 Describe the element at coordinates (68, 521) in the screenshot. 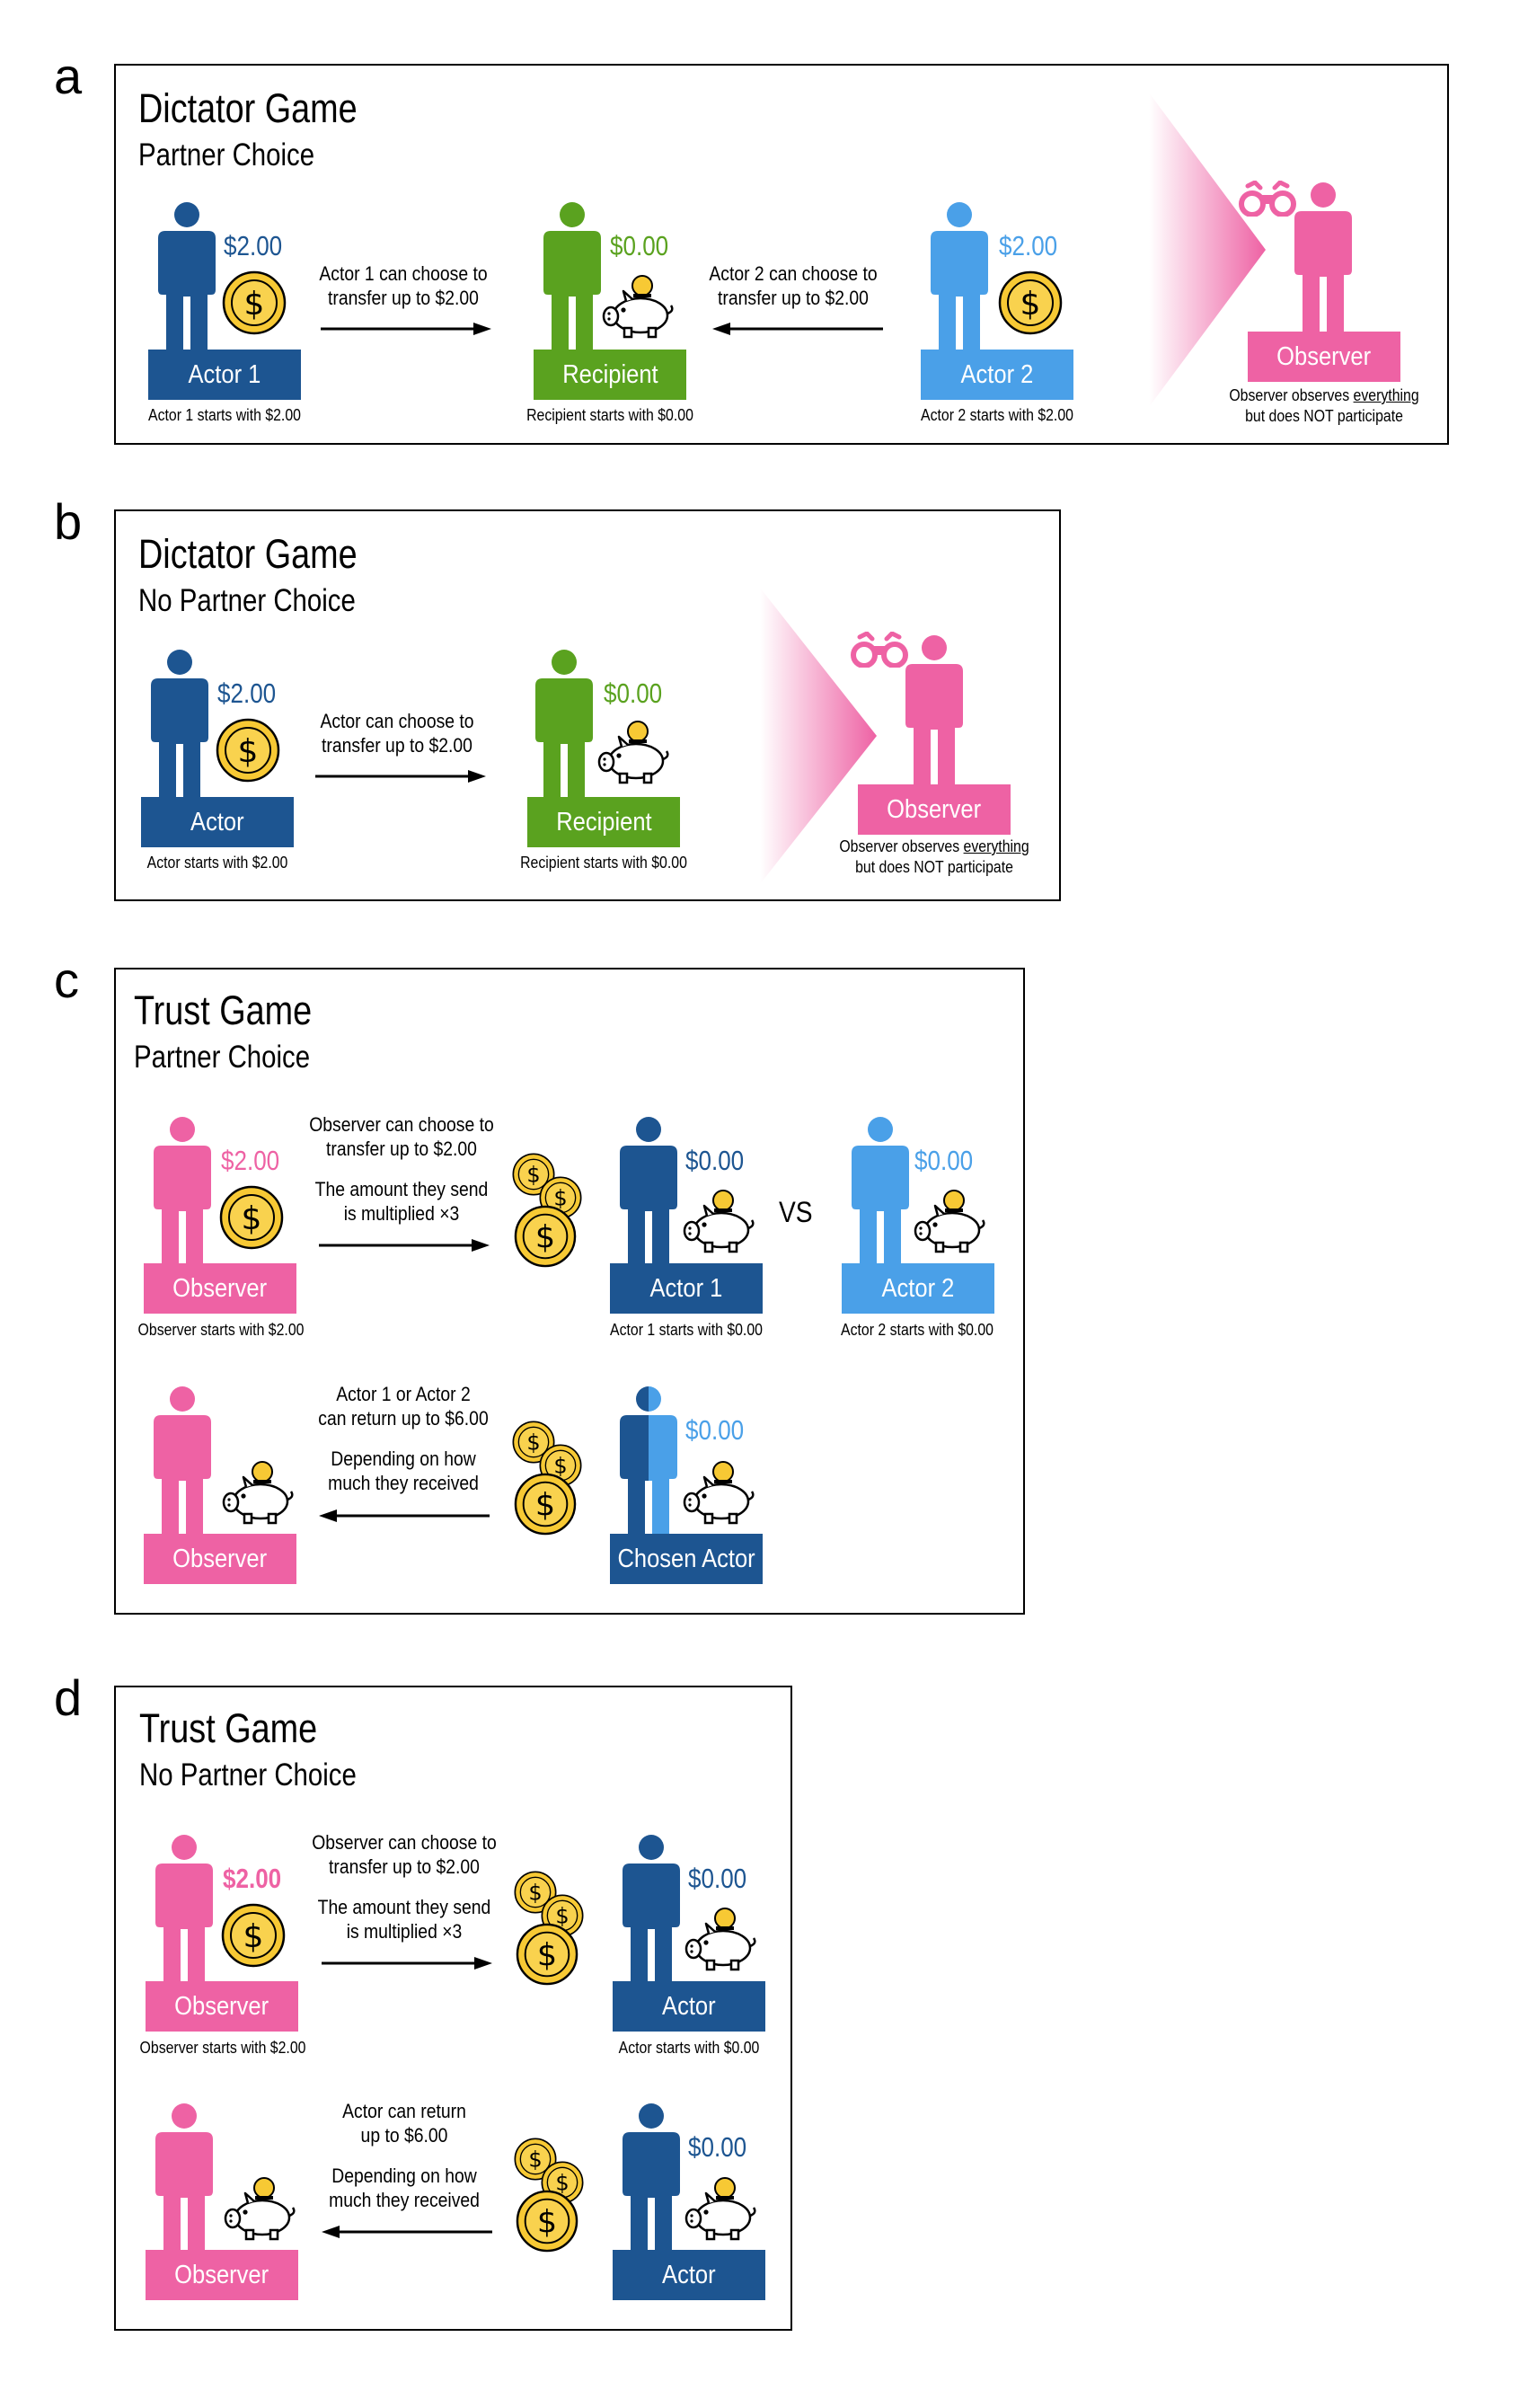

I see `panel-letter: b` at that location.